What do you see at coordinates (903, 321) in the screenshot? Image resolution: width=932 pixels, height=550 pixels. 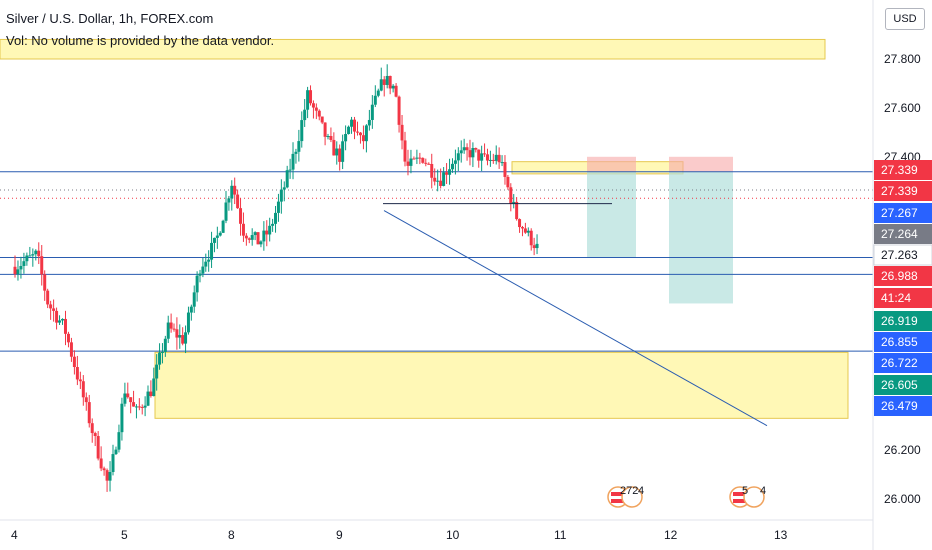 I see `price-badge-7: 26.919` at bounding box center [903, 321].